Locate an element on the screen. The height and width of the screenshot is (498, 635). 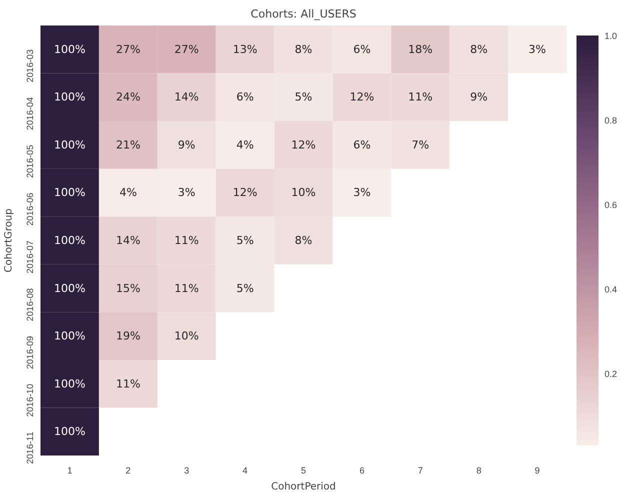
x-axis-title: CohortPeriod is located at coordinates (303, 487).